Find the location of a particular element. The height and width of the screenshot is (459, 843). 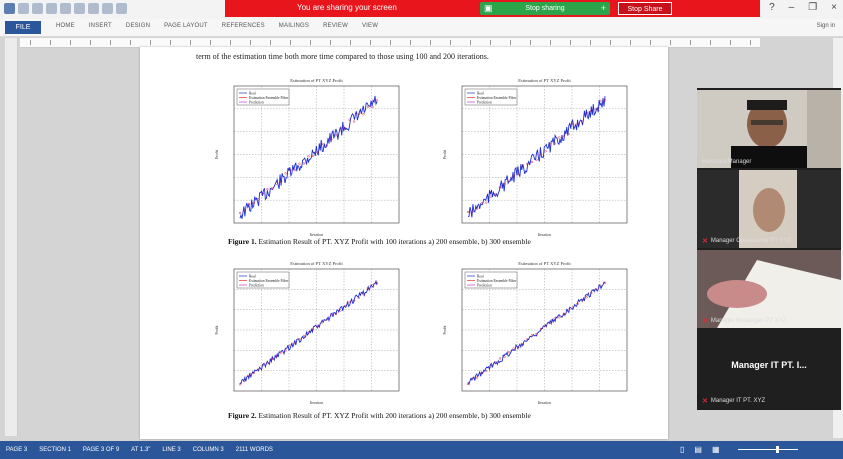

tab-home: HOME is located at coordinates (65, 26).